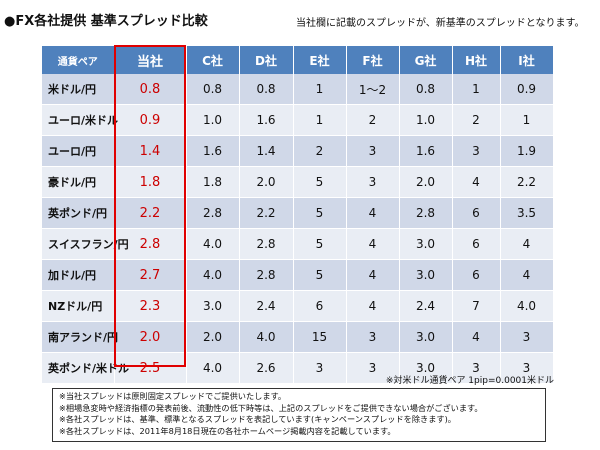  What do you see at coordinates (373, 60) in the screenshot?
I see `header-company: F社` at bounding box center [373, 60].